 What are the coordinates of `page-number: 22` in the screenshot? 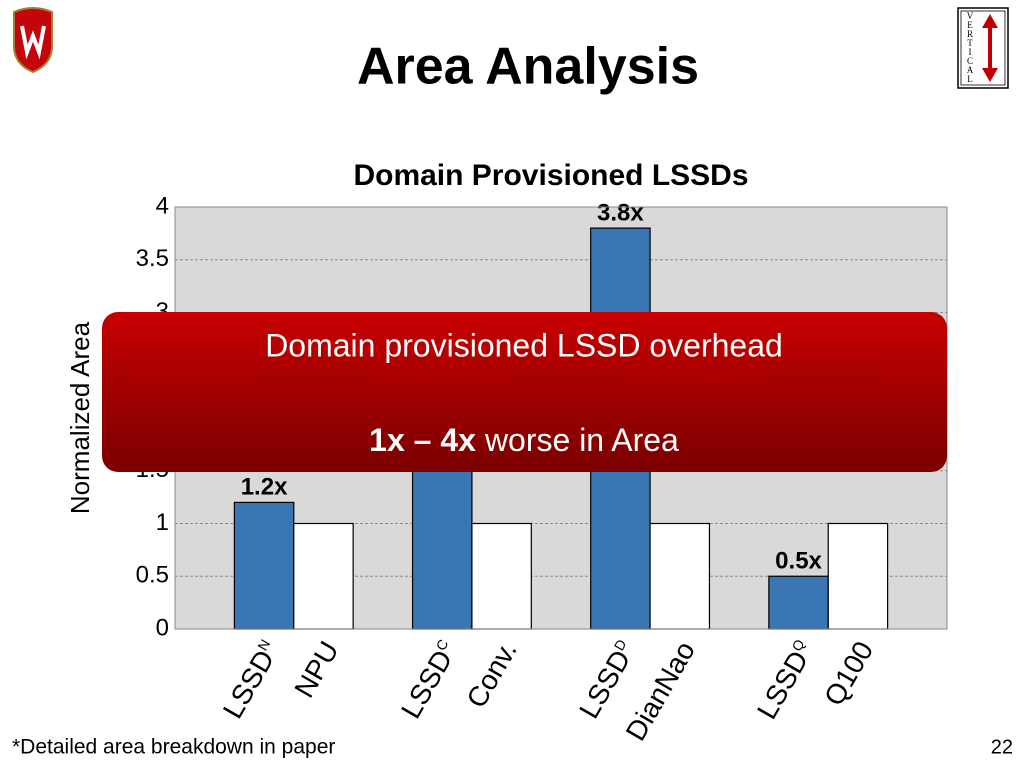 It's located at (1002, 747).